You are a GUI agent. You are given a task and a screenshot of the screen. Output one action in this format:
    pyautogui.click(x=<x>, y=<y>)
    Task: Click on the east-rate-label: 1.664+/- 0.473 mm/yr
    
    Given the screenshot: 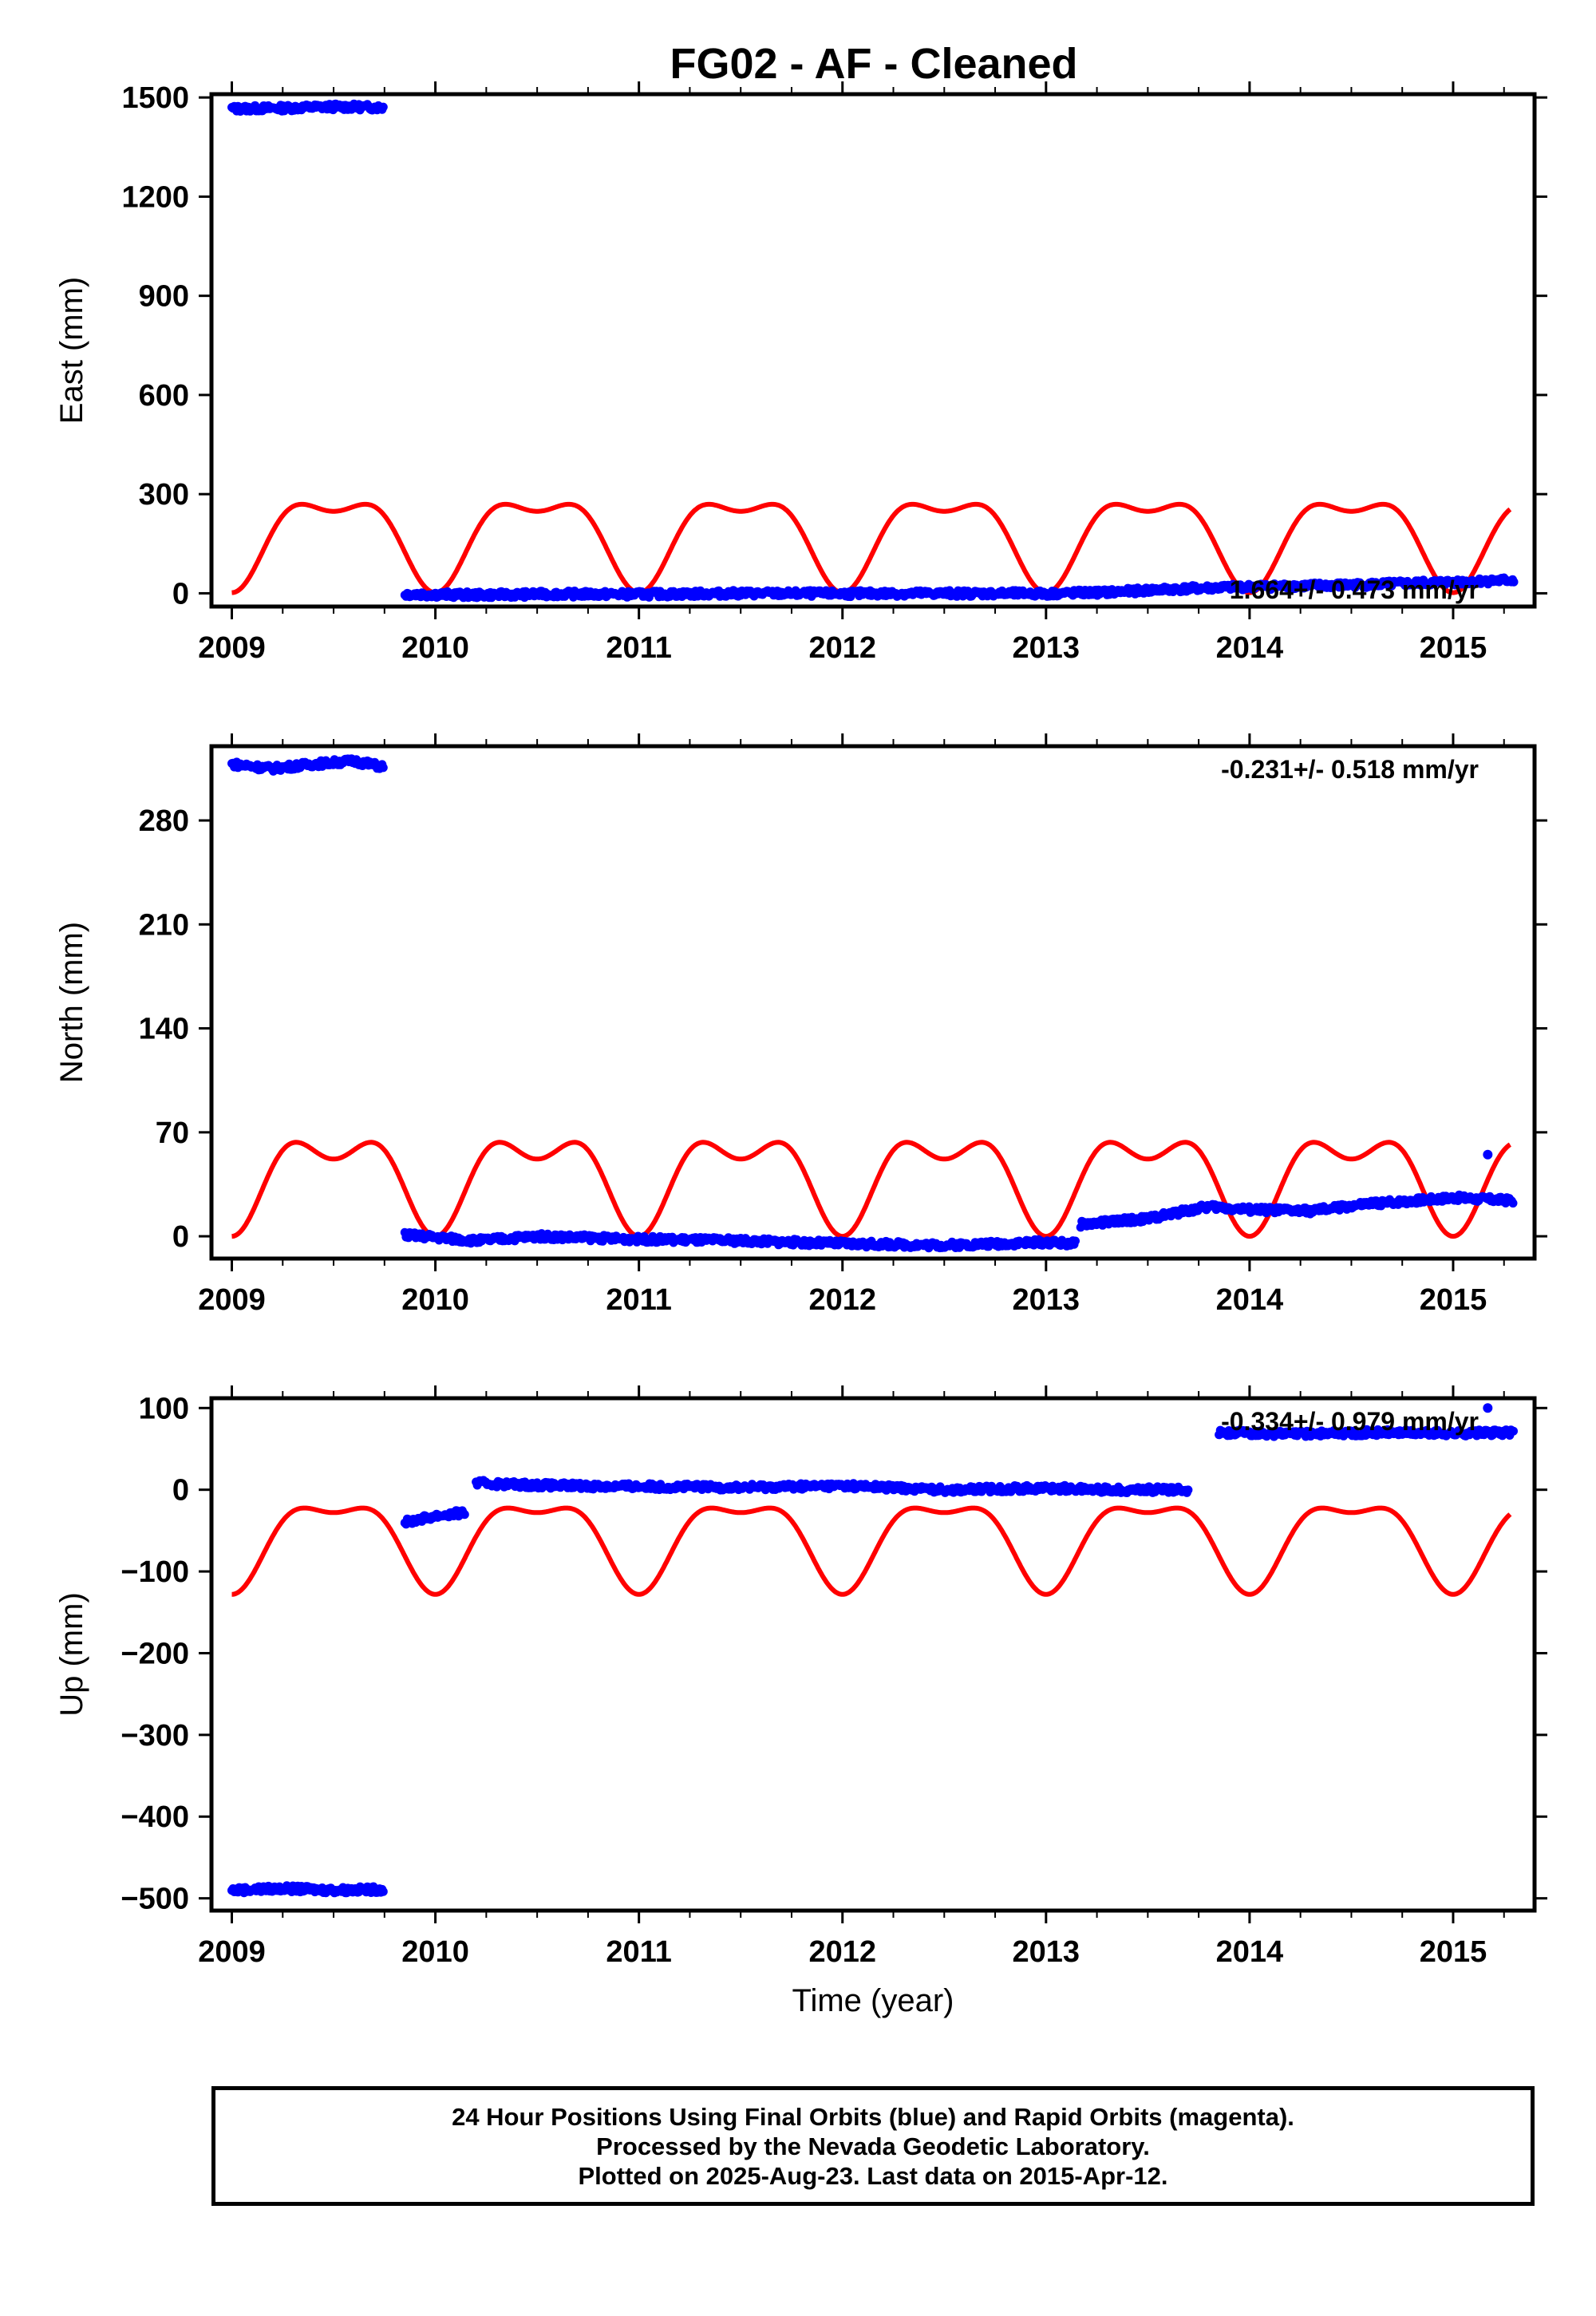 What is the action you would take?
    pyautogui.click(x=1354, y=589)
    